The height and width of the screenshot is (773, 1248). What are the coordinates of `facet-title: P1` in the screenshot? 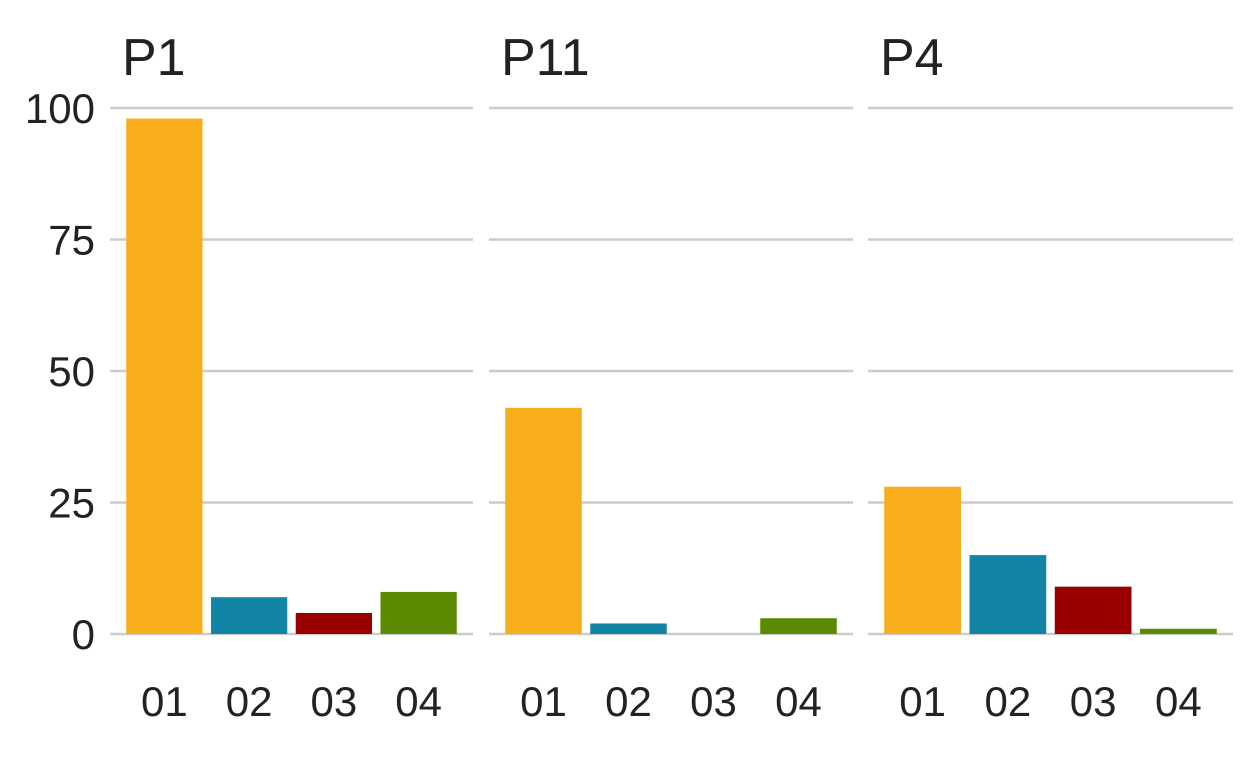 It's located at (154, 58).